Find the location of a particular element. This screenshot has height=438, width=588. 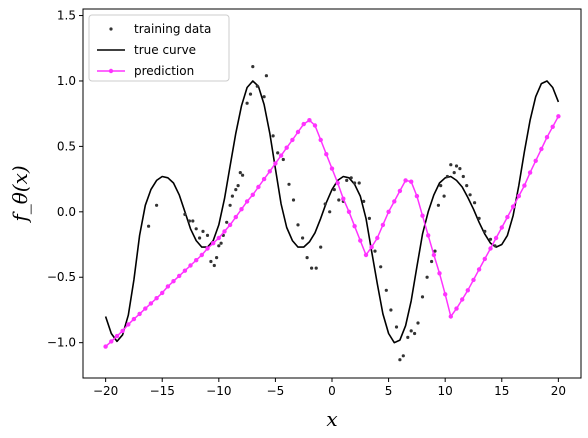

x-tick-label: 15 is located at coordinates (501, 391).